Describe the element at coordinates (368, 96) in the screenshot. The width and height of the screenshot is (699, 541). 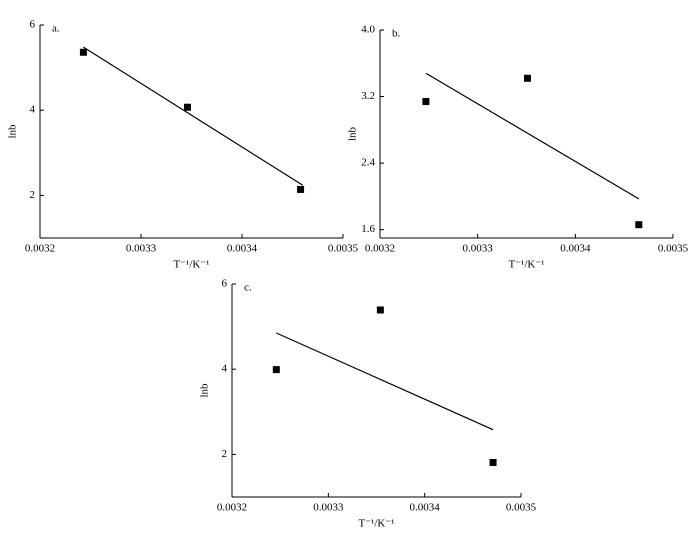
I see `y-tick-label: 3.2` at that location.